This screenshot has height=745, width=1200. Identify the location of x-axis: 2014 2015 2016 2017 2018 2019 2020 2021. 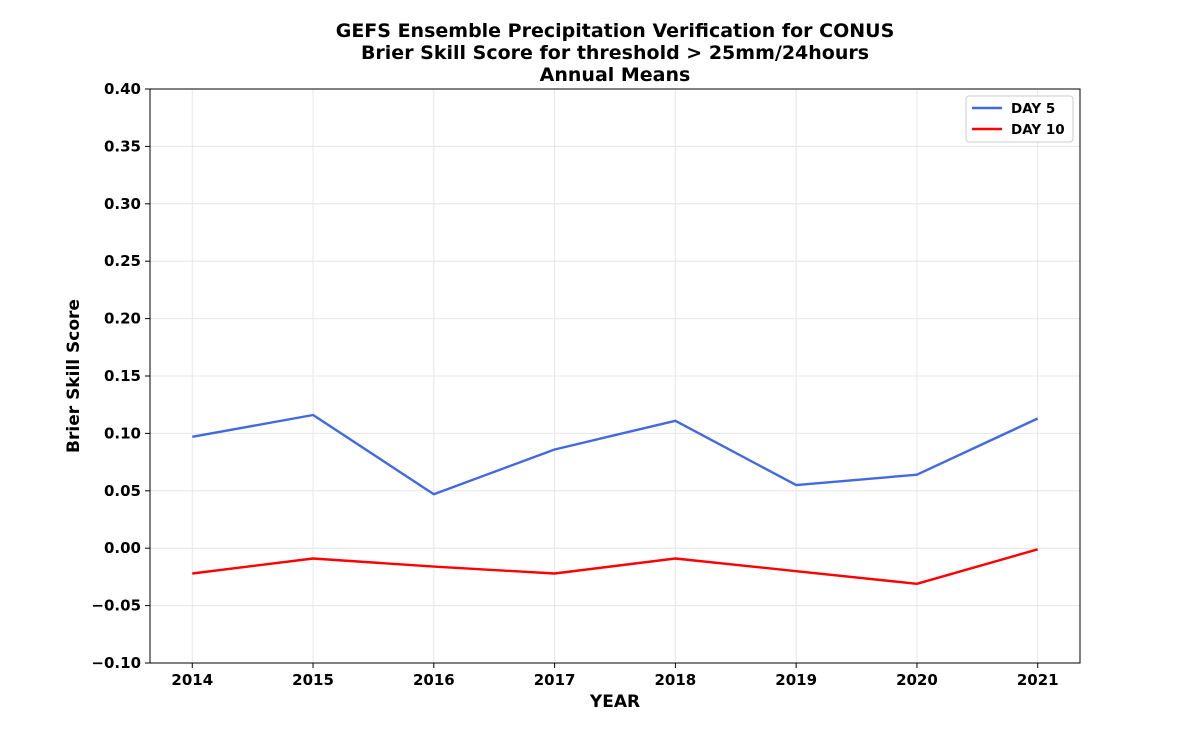
(615, 676).